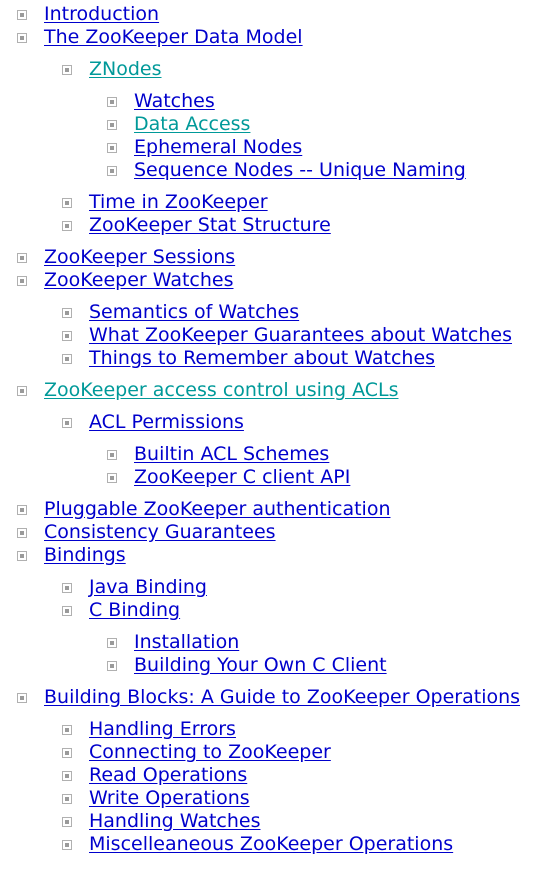 This screenshot has height=879, width=549. I want to click on toc-item: Ephemeral Nodes, so click(274, 147).